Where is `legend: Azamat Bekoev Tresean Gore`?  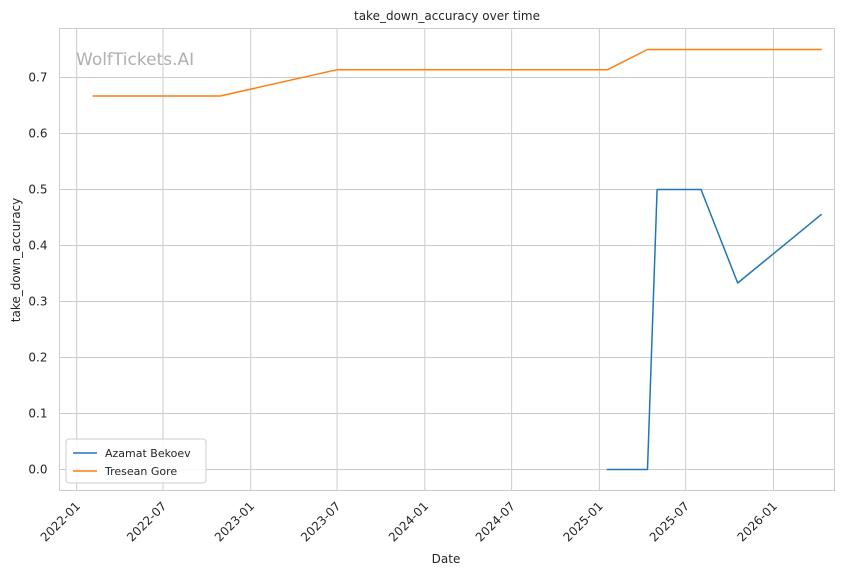 legend: Azamat Bekoev Tresean Gore is located at coordinates (136, 461).